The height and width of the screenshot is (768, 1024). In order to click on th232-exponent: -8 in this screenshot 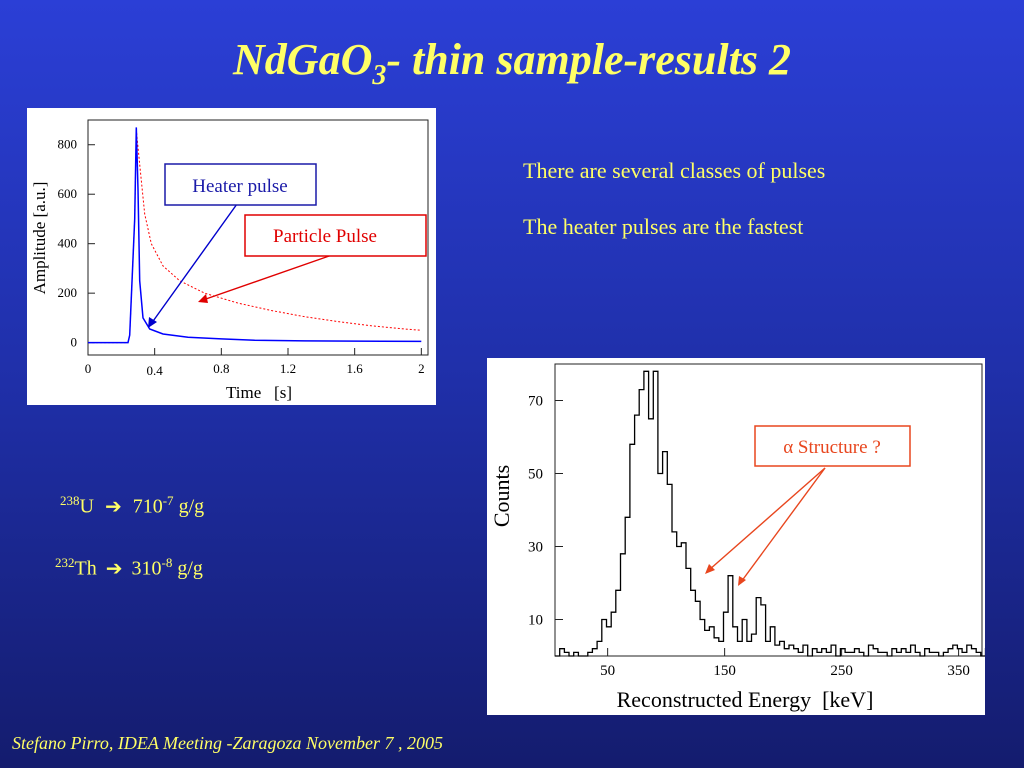, I will do `click(167, 562)`.